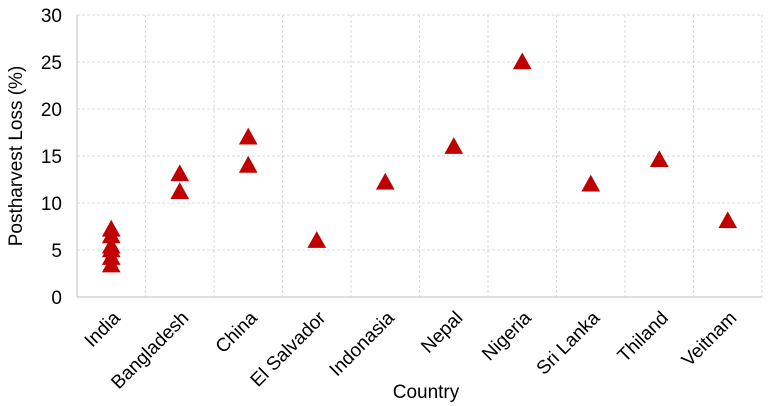  What do you see at coordinates (362, 343) in the screenshot?
I see `x-tick-label: Indonasia` at bounding box center [362, 343].